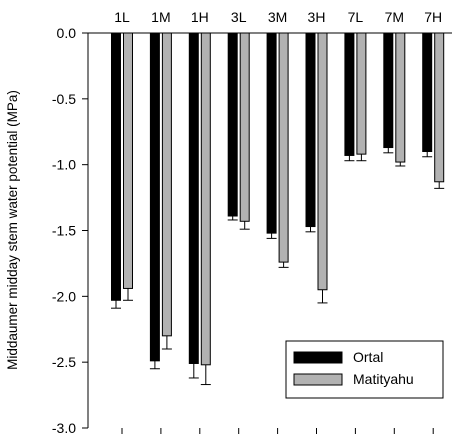  I want to click on x-category-label: 7M, so click(394, 17).